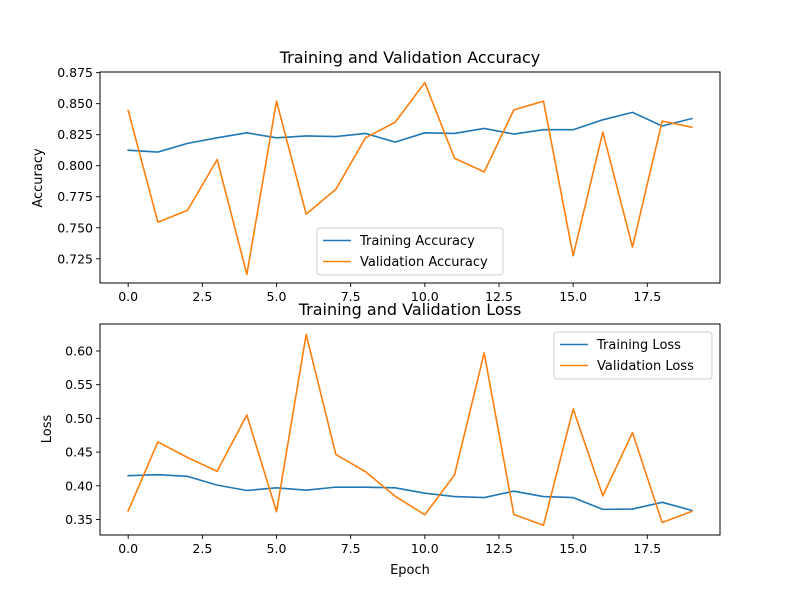 The width and height of the screenshot is (800, 600). What do you see at coordinates (645, 366) in the screenshot?
I see `validation-loss-legend-label: Validation Loss` at bounding box center [645, 366].